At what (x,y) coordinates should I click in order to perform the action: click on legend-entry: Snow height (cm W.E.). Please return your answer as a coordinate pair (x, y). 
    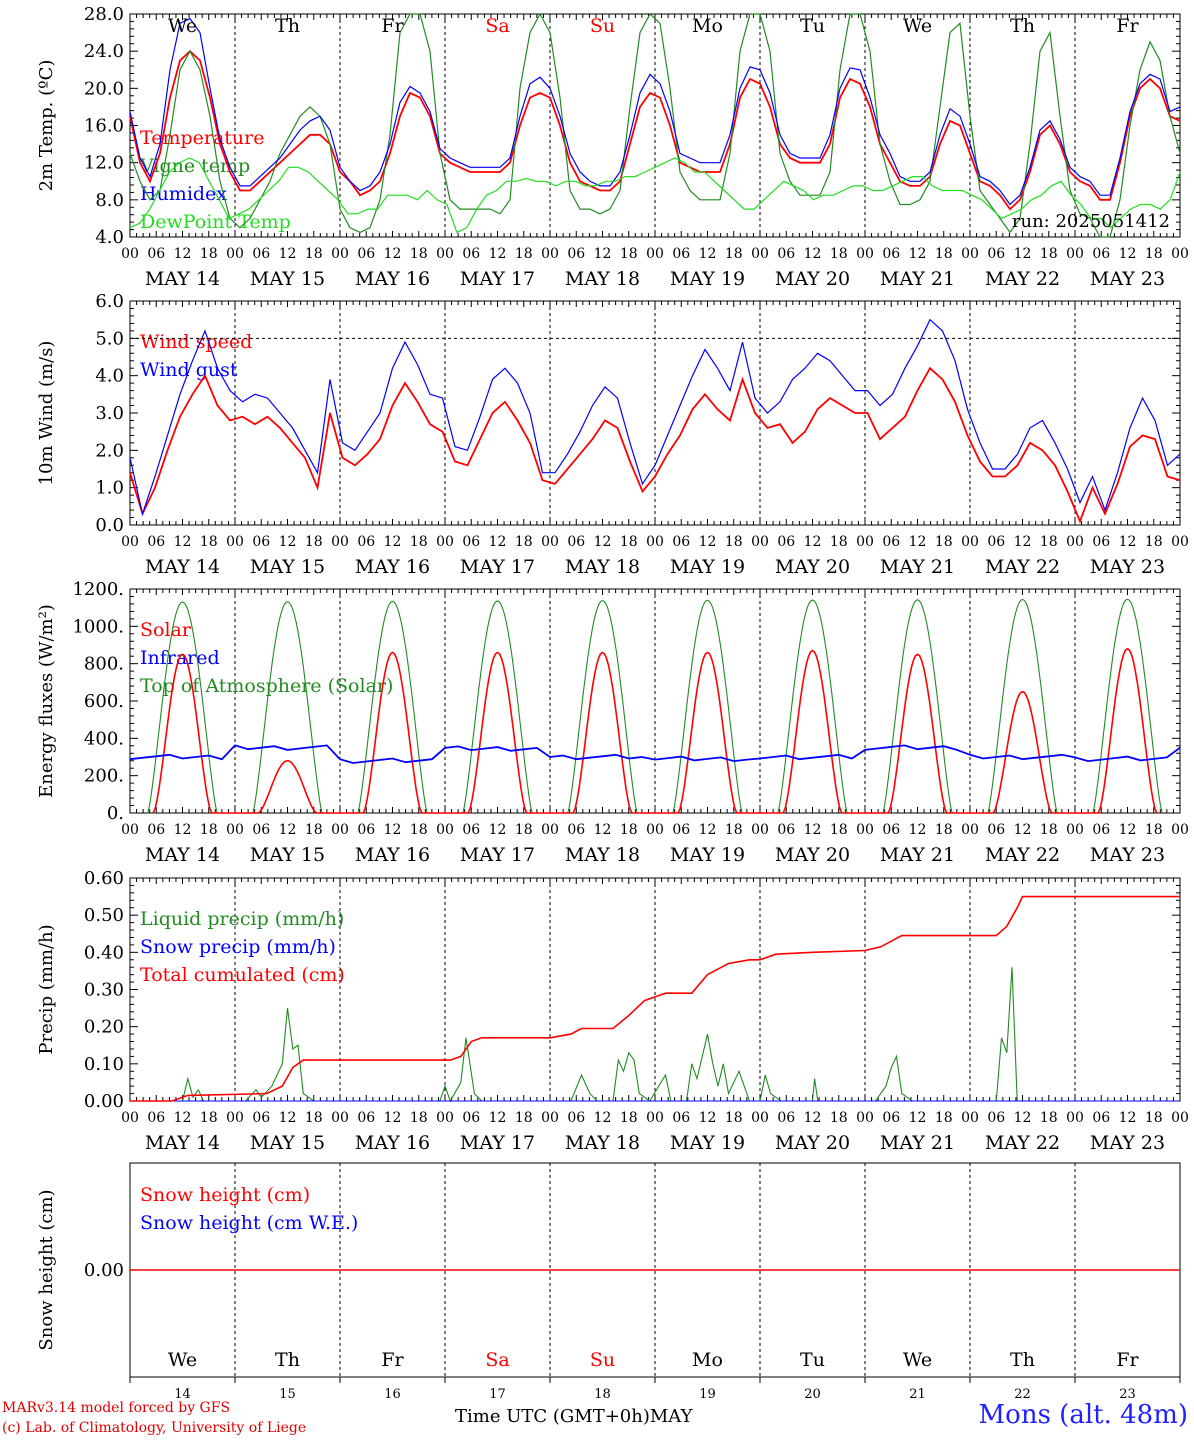
    Looking at the image, I should click on (249, 1223).